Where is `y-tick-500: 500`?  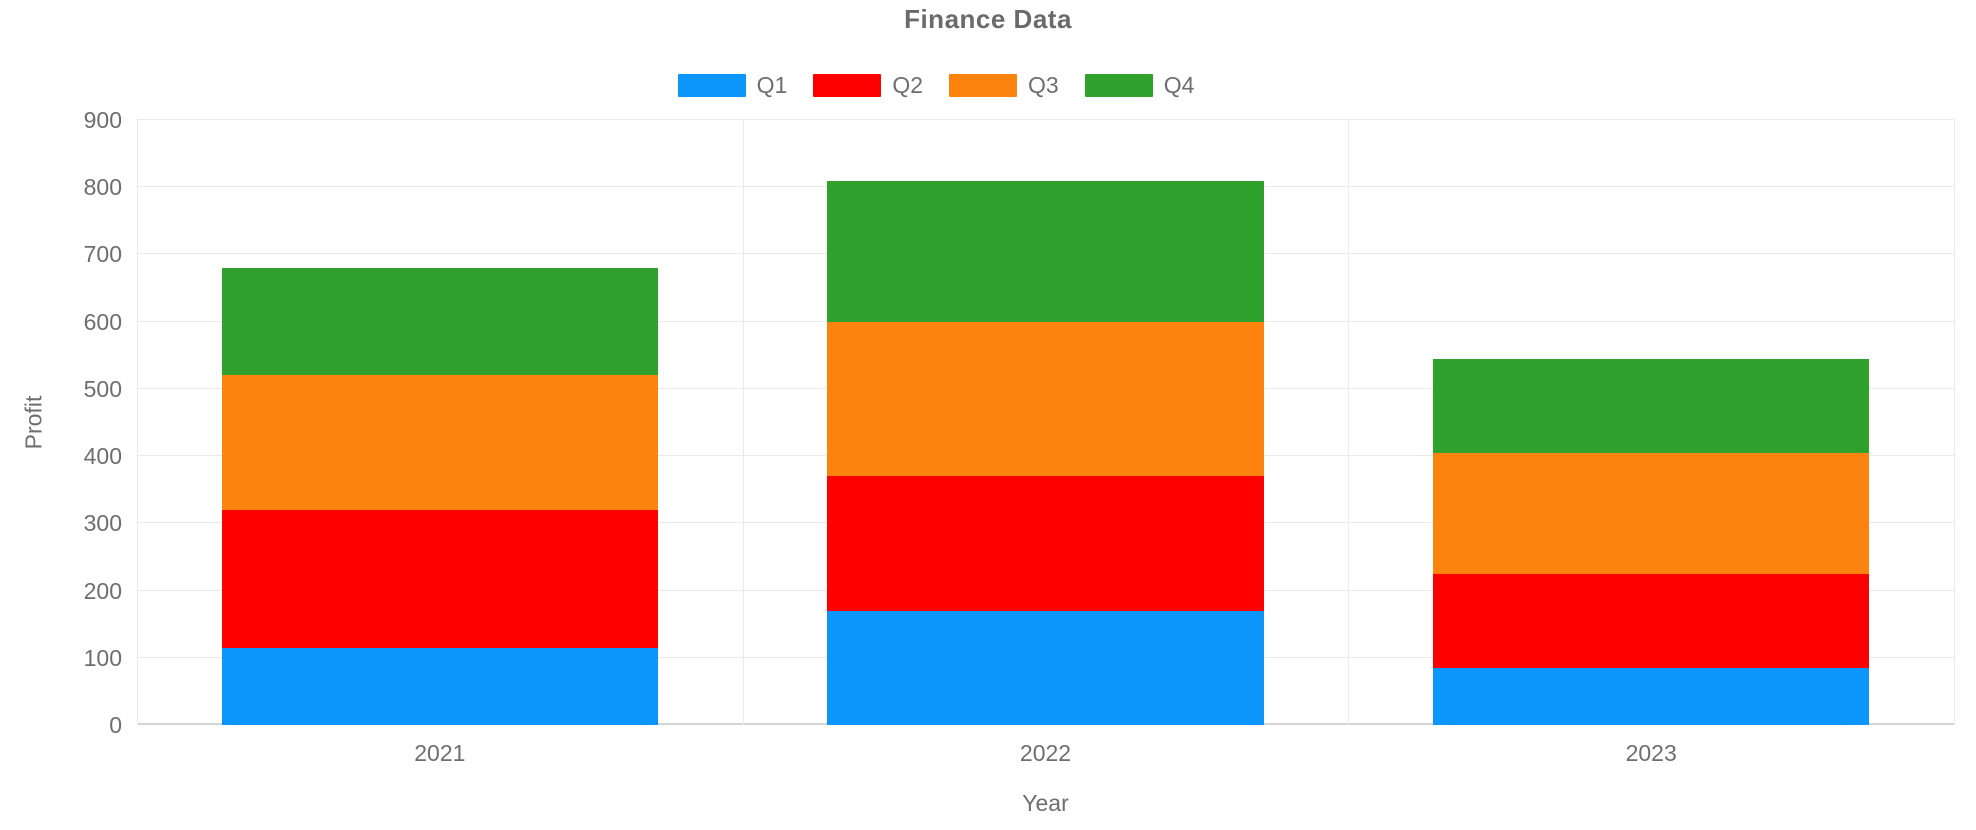 y-tick-500: 500 is located at coordinates (102, 388).